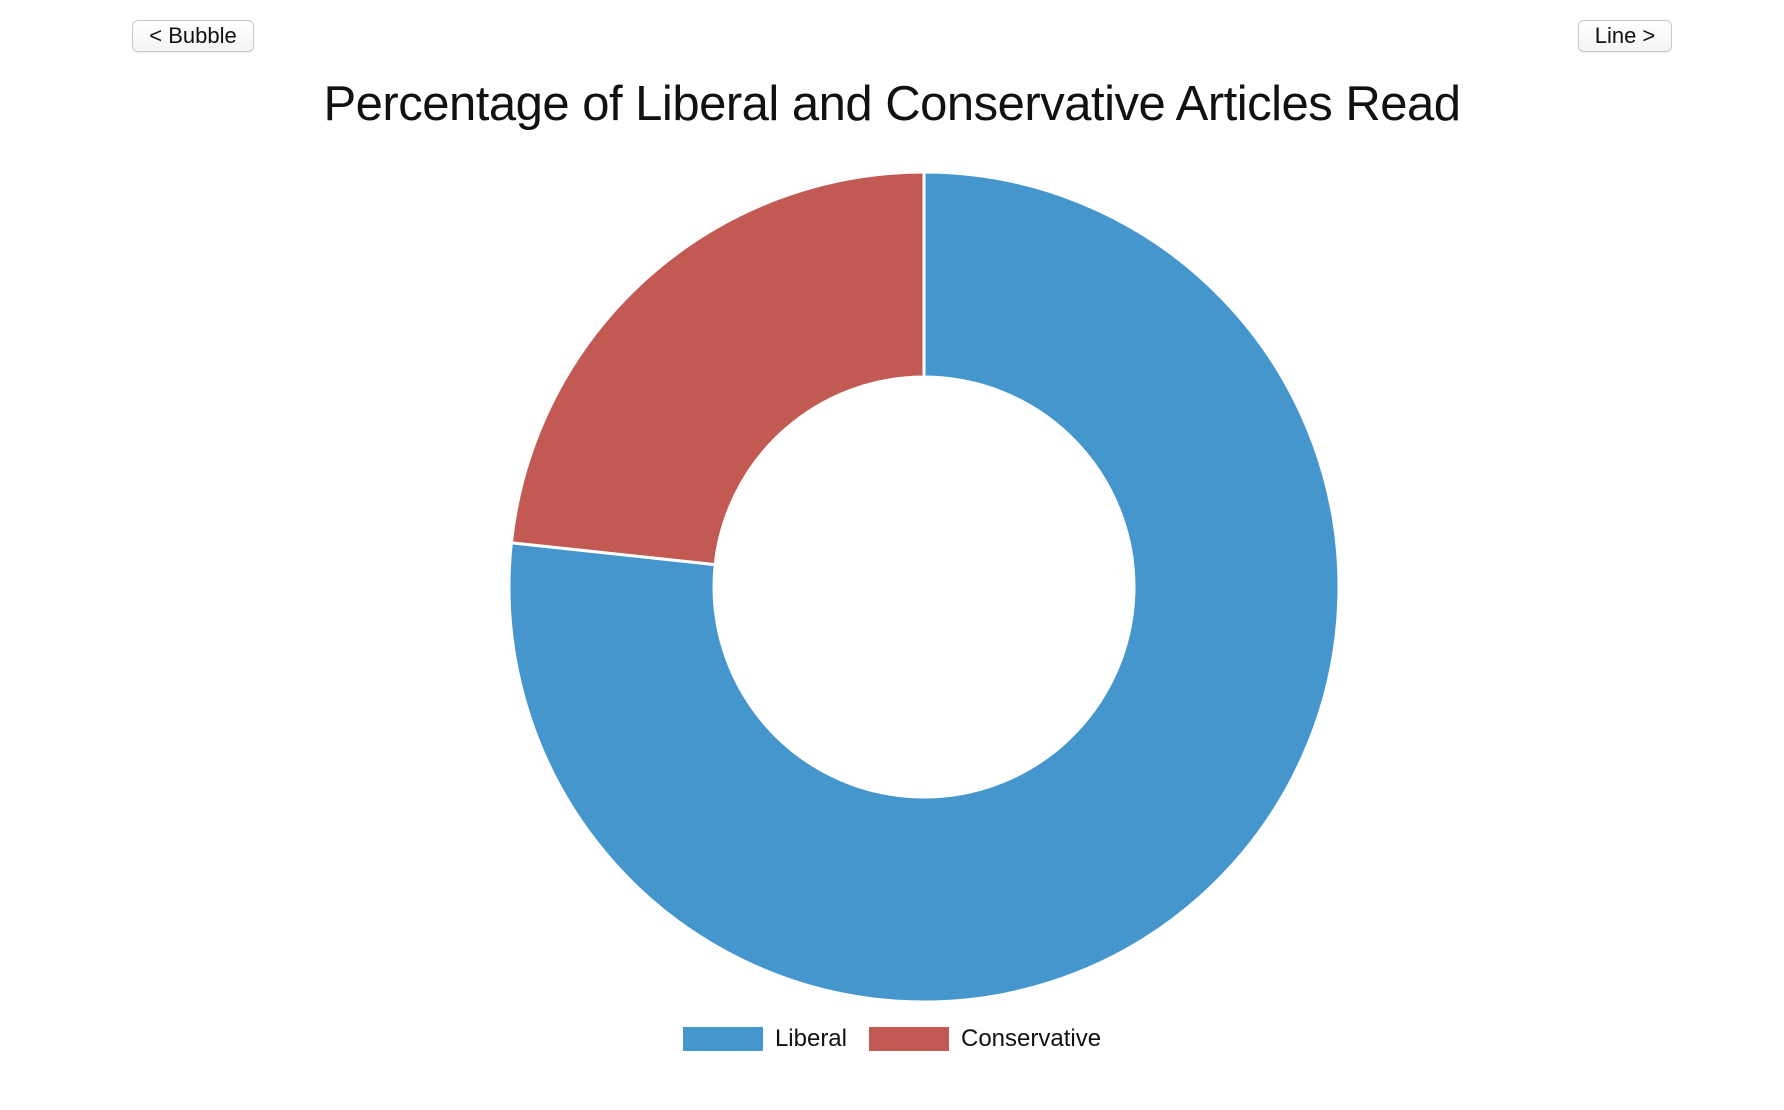 The image size is (1784, 1110). What do you see at coordinates (193, 36) in the screenshot?
I see `previous-chart-button: < Bubble` at bounding box center [193, 36].